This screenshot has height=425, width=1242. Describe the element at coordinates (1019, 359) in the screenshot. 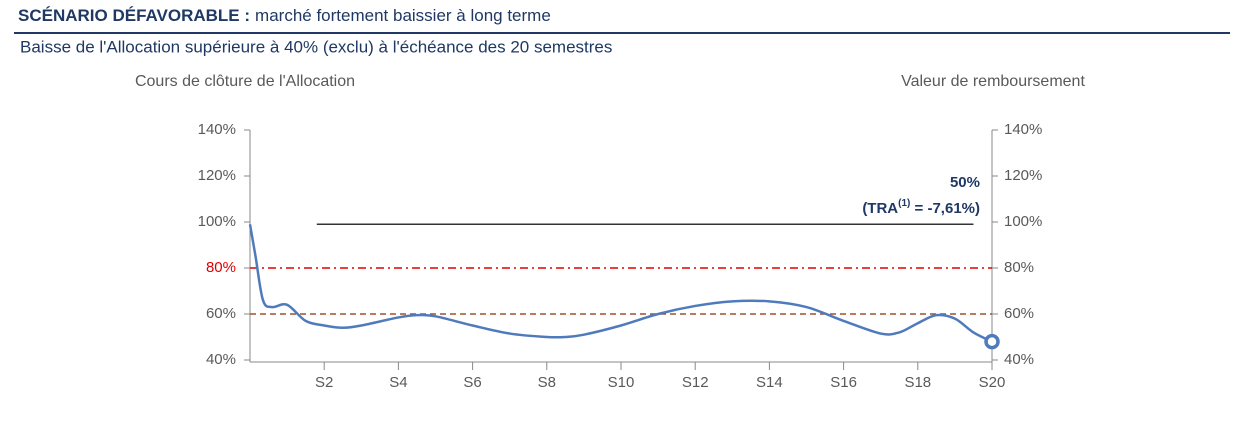

I see `y2-tick-label: 40%` at that location.